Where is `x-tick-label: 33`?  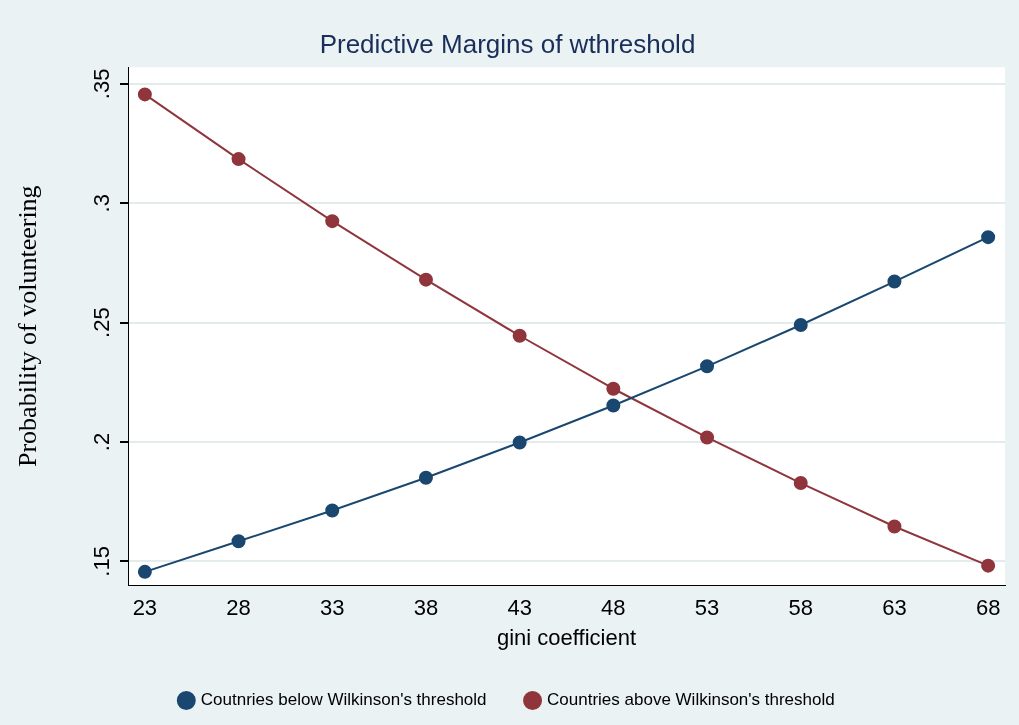 x-tick-label: 33 is located at coordinates (332, 608).